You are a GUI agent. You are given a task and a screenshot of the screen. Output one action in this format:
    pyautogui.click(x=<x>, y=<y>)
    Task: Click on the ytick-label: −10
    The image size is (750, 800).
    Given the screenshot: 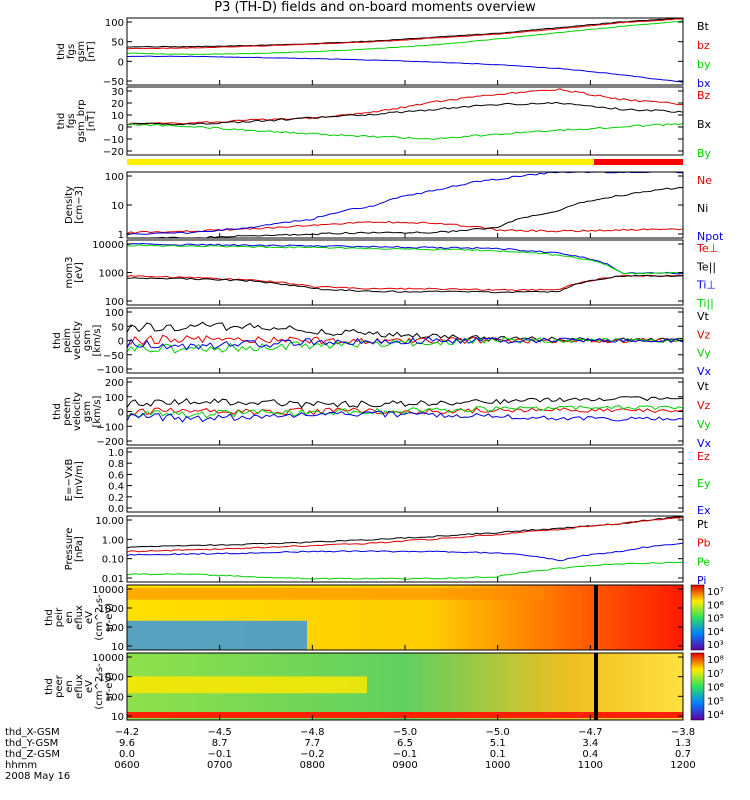 What is the action you would take?
    pyautogui.click(x=113, y=140)
    